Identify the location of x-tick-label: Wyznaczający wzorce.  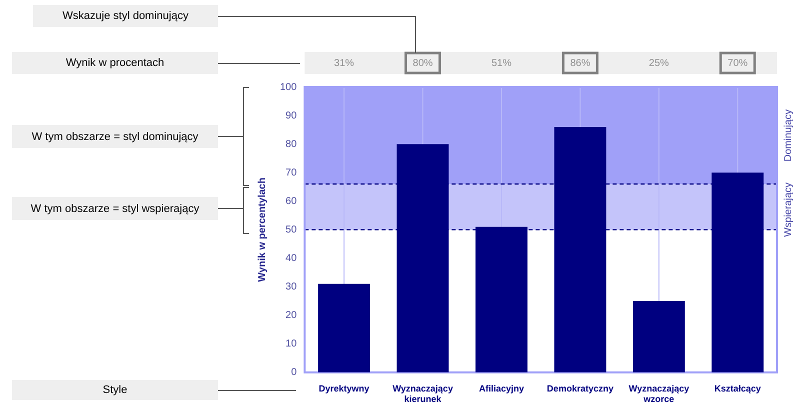
(659, 393).